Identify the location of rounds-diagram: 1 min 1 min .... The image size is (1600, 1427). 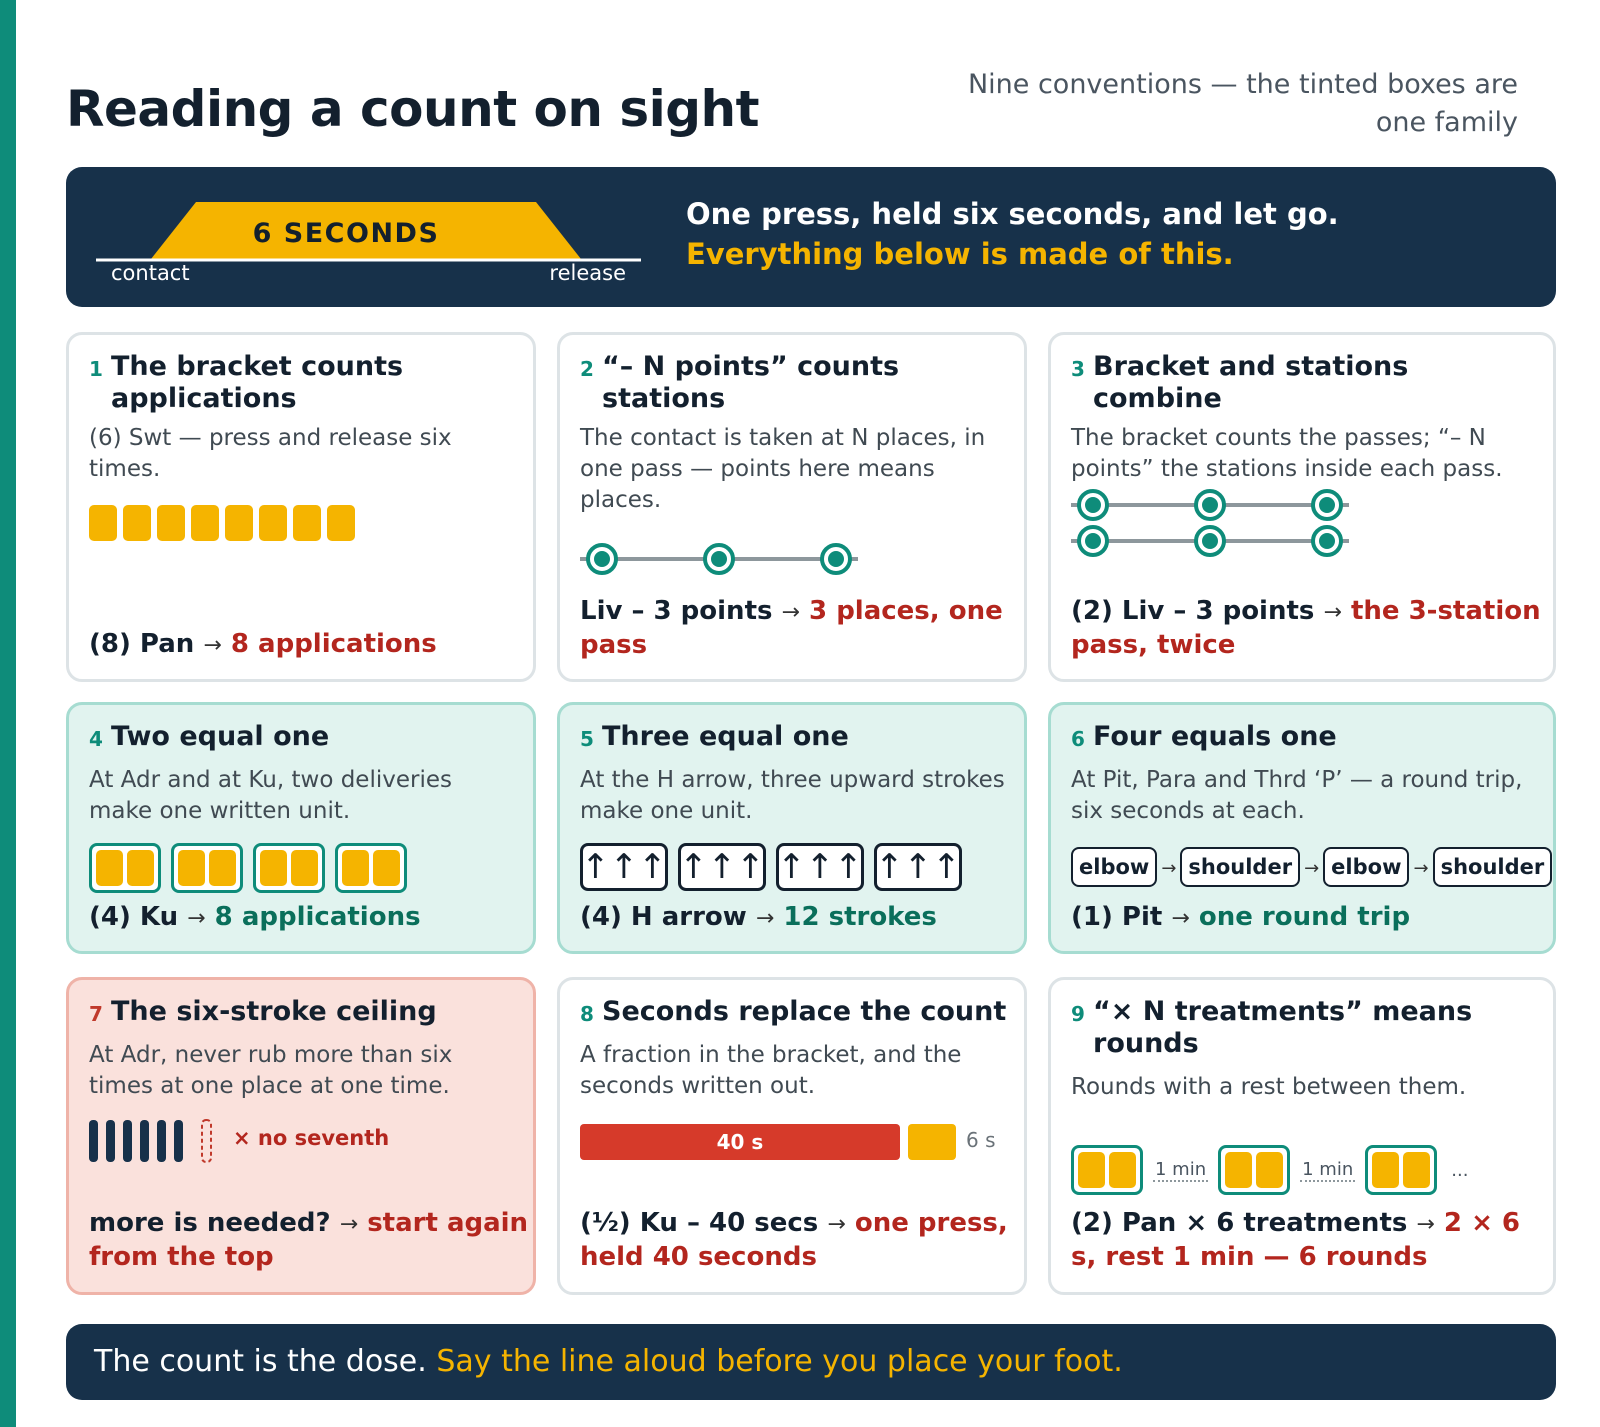
(1269, 1170).